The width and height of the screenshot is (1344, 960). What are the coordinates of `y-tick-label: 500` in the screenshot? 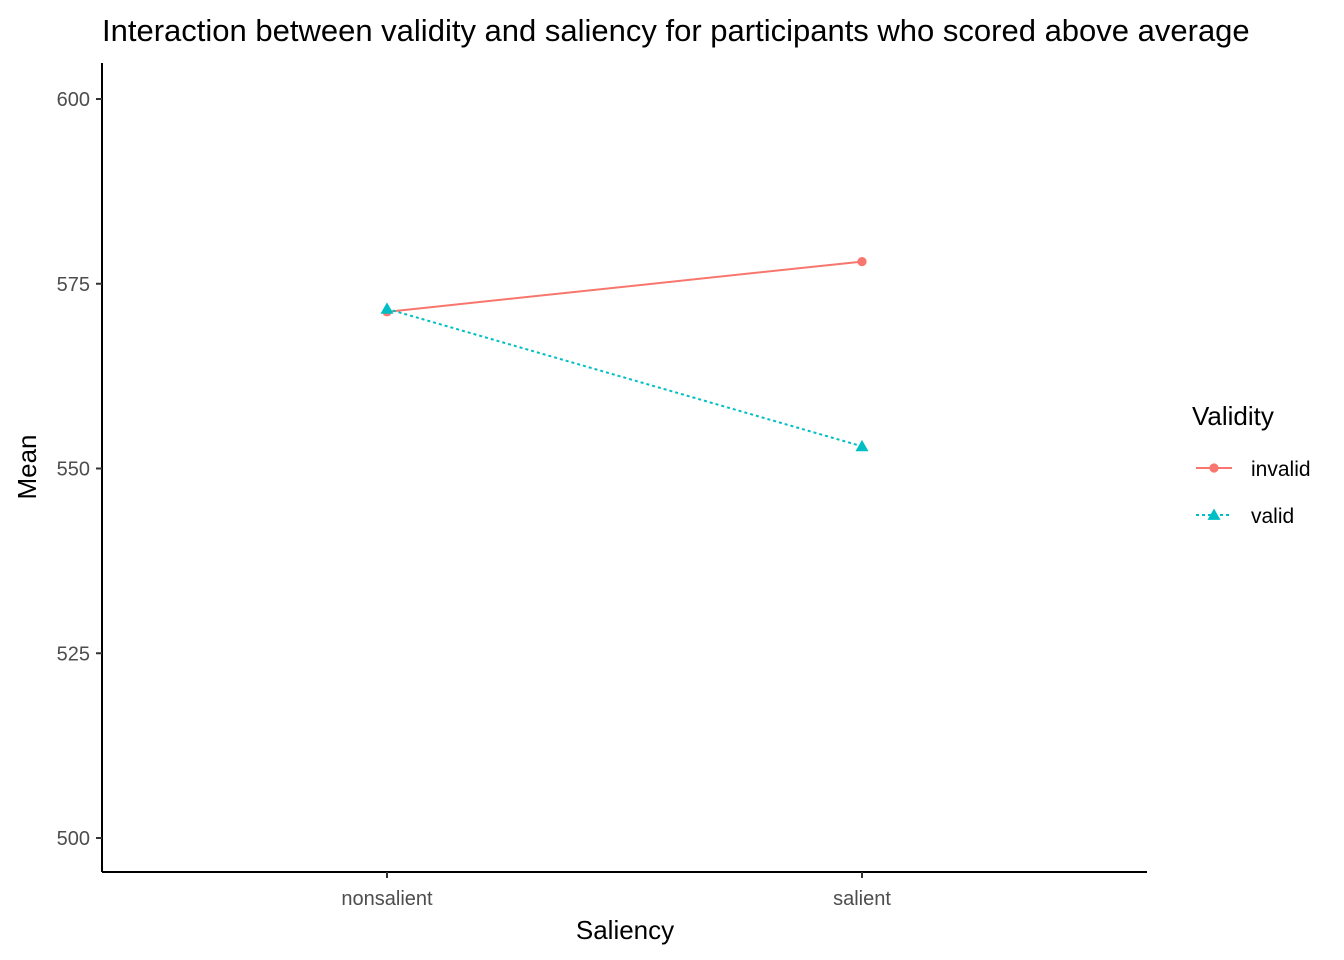 It's located at (73, 839).